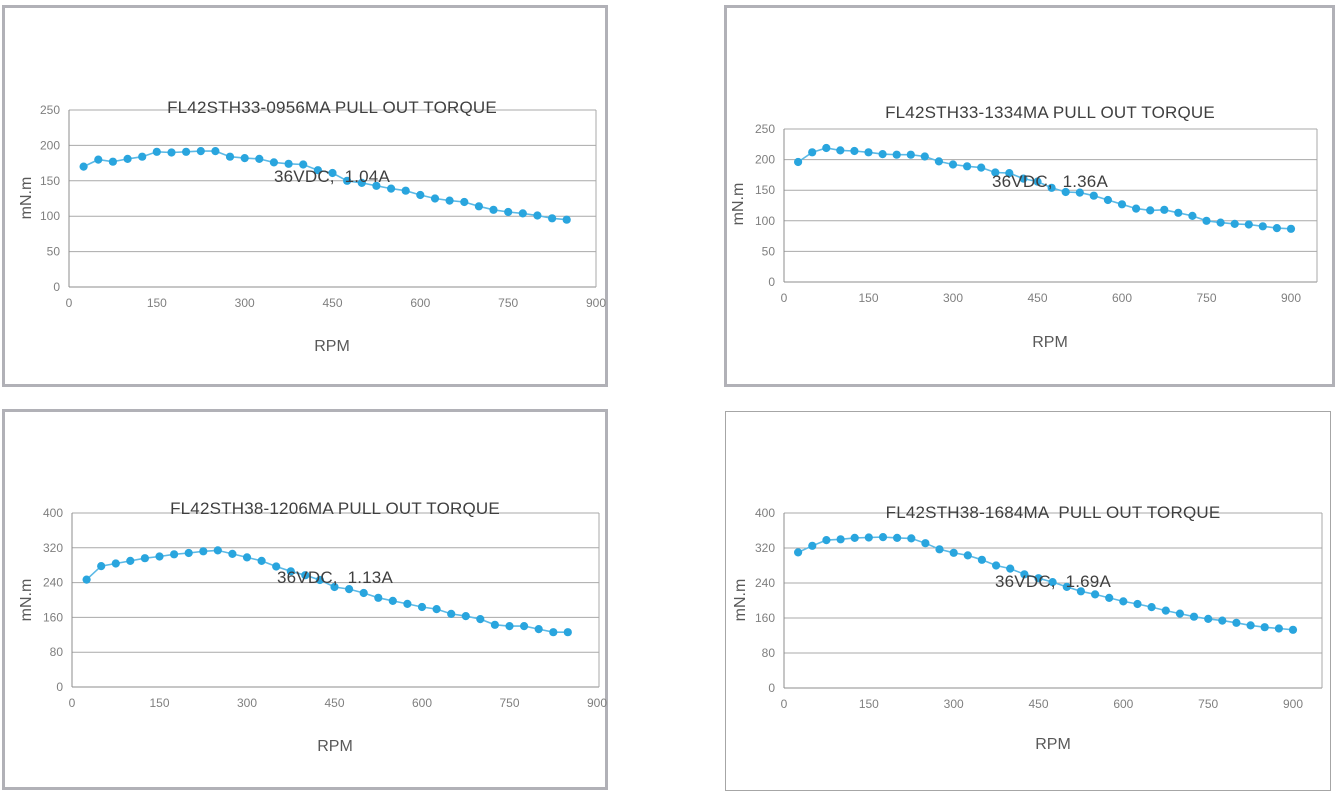 The width and height of the screenshot is (1336, 794). What do you see at coordinates (1053, 581) in the screenshot?
I see `chart-4-subtitle: 36VDC, 1.69A` at bounding box center [1053, 581].